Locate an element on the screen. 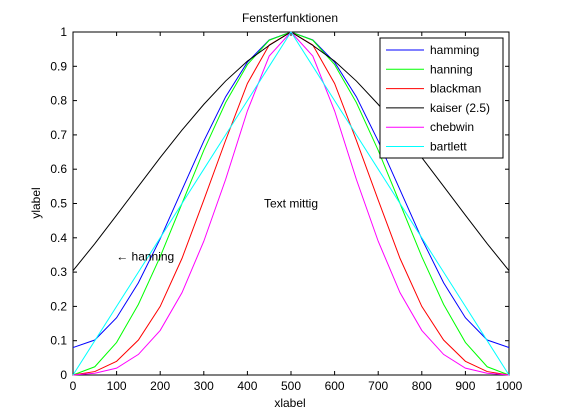 This screenshot has height=420, width=561. x-axis-label: xlabel is located at coordinates (289, 403).